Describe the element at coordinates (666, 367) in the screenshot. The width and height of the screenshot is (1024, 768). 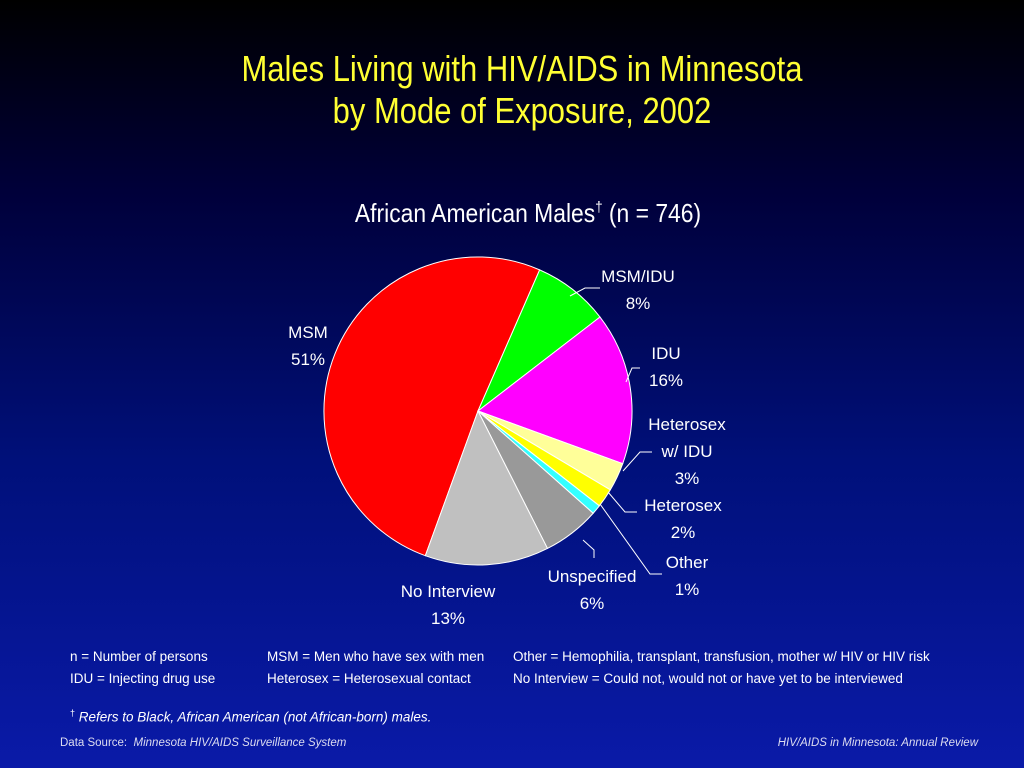
I see `slice-label-idu: IDU 16%` at that location.